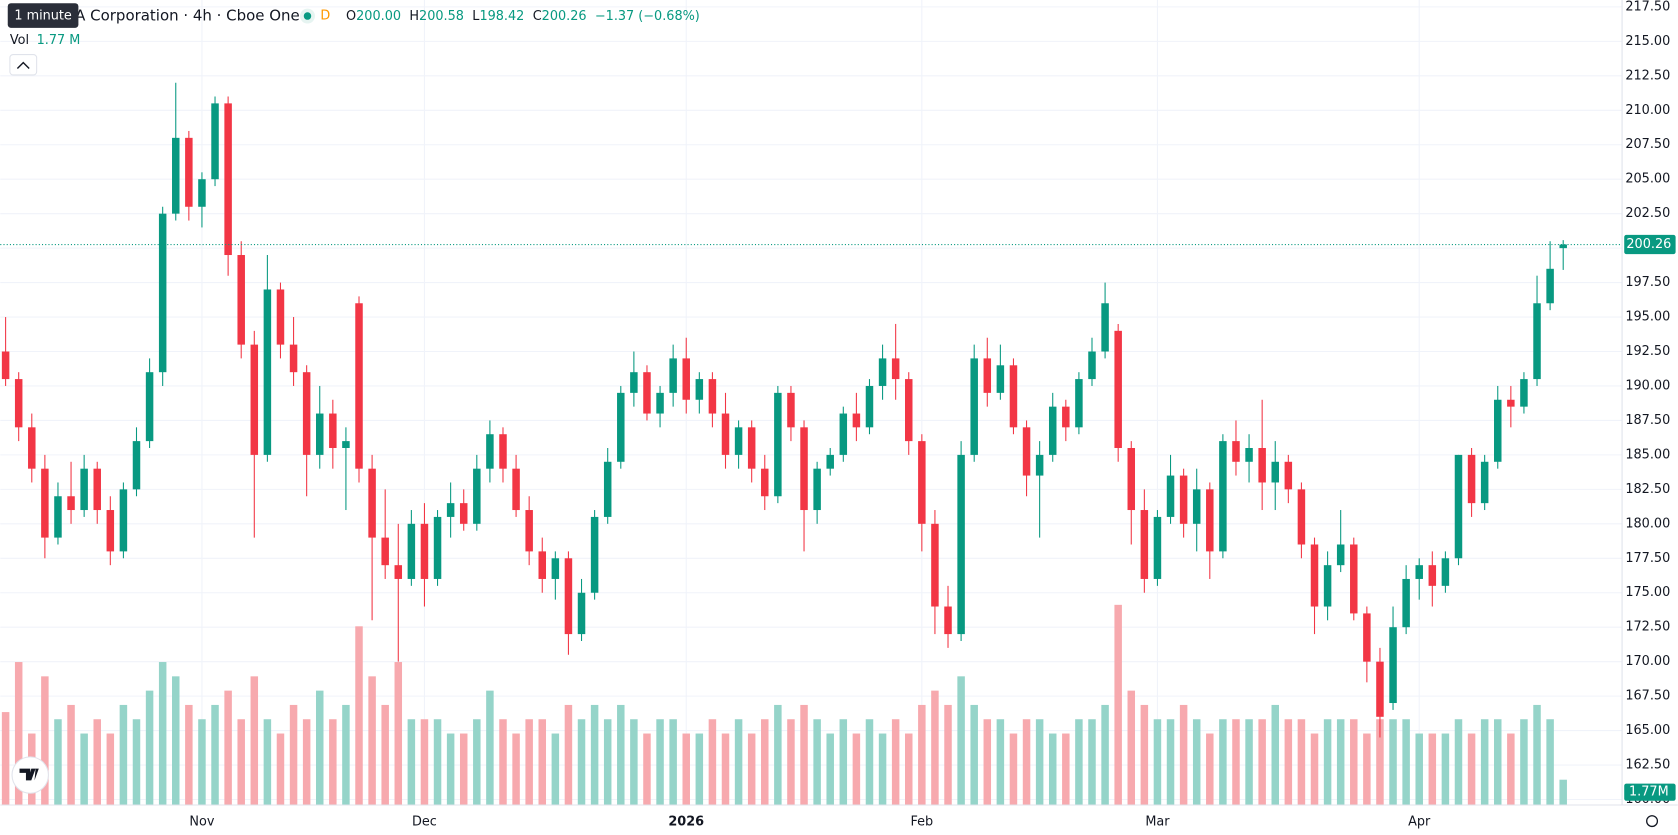 The width and height of the screenshot is (1678, 835). I want to click on ohlc-key: O, so click(351, 16).